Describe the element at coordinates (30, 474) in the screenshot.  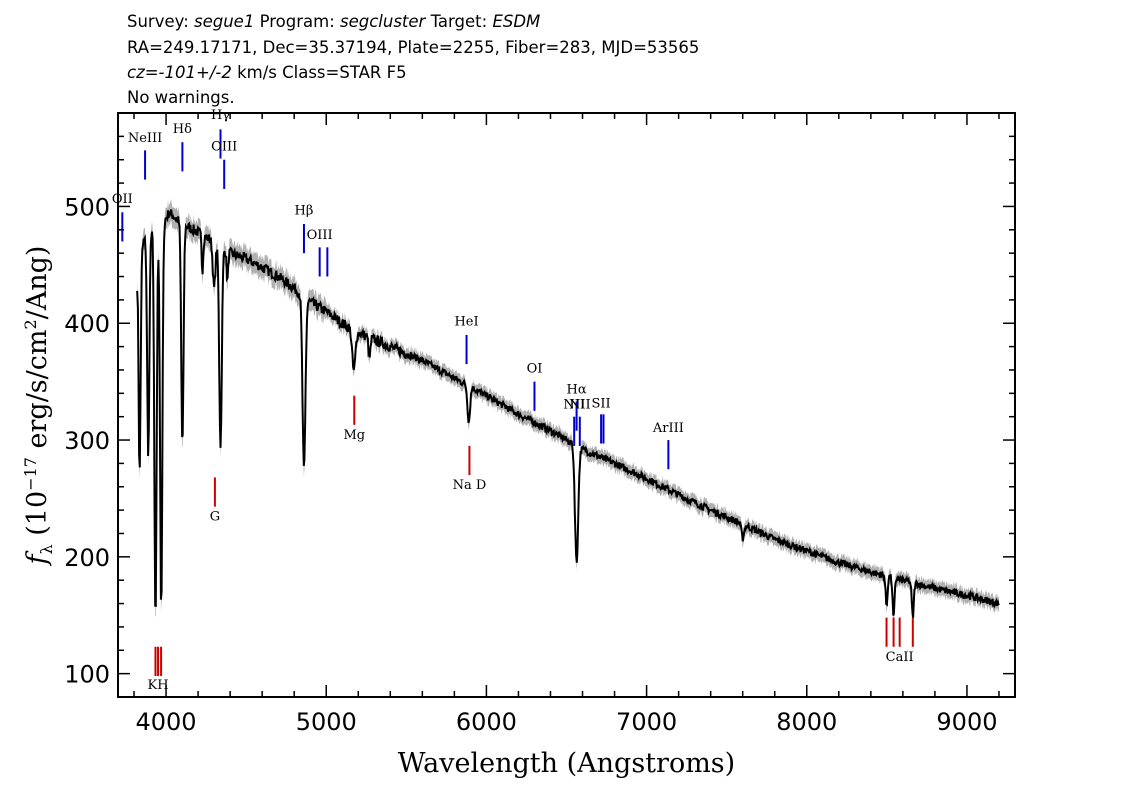
I see `y-title-exp1: −17` at that location.